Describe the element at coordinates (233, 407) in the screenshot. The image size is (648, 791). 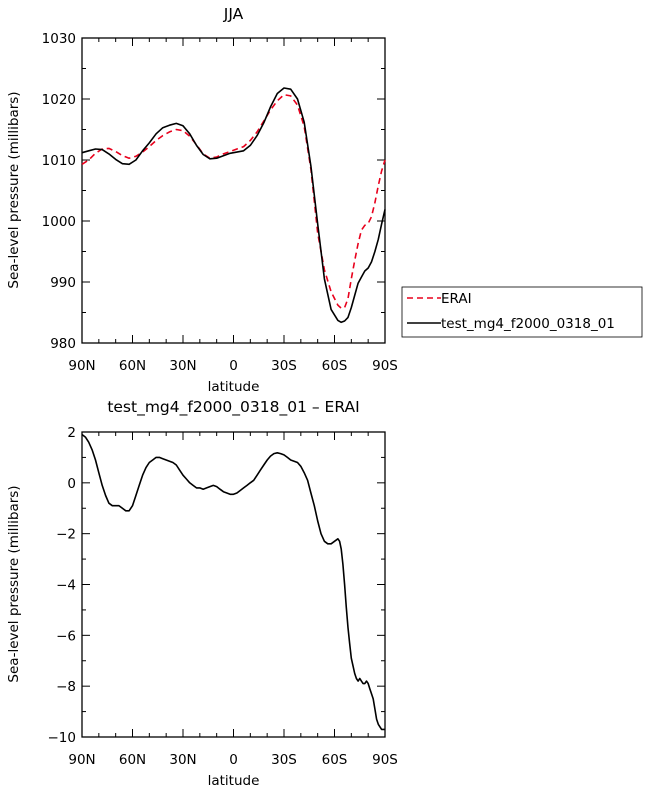
I see `bottom-chart-title: test_mg4_f2000_0318_01 – ERAI` at that location.